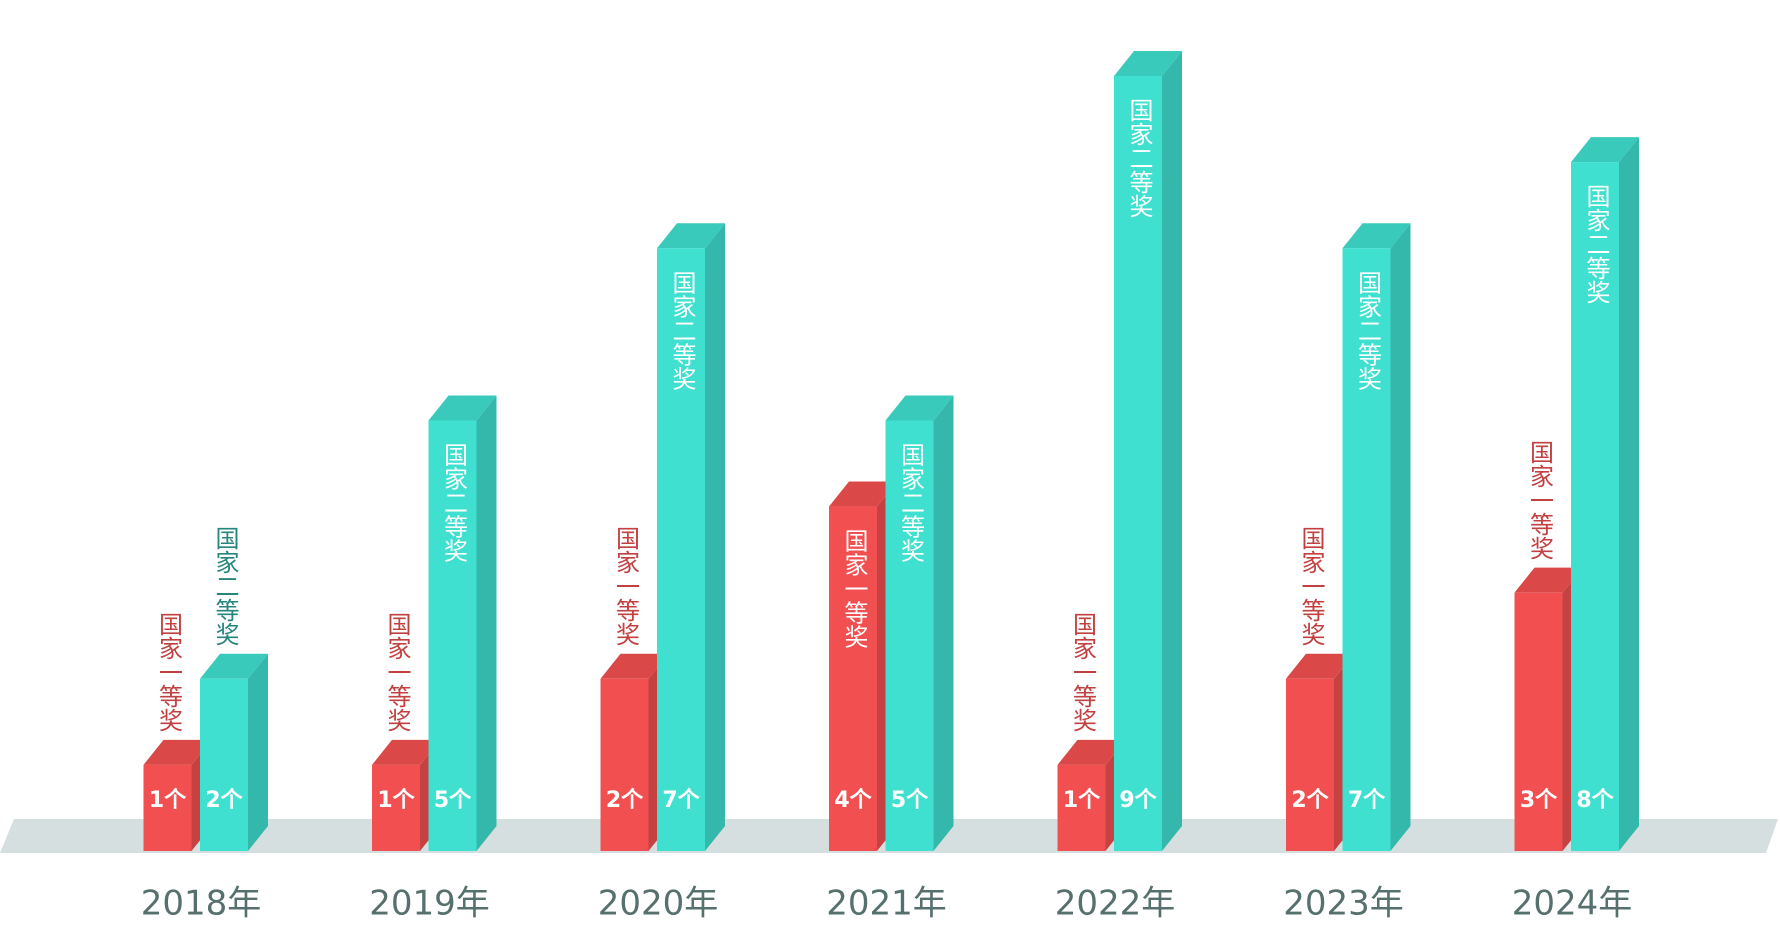  I want to click on value-label: 9个, so click(1138, 800).